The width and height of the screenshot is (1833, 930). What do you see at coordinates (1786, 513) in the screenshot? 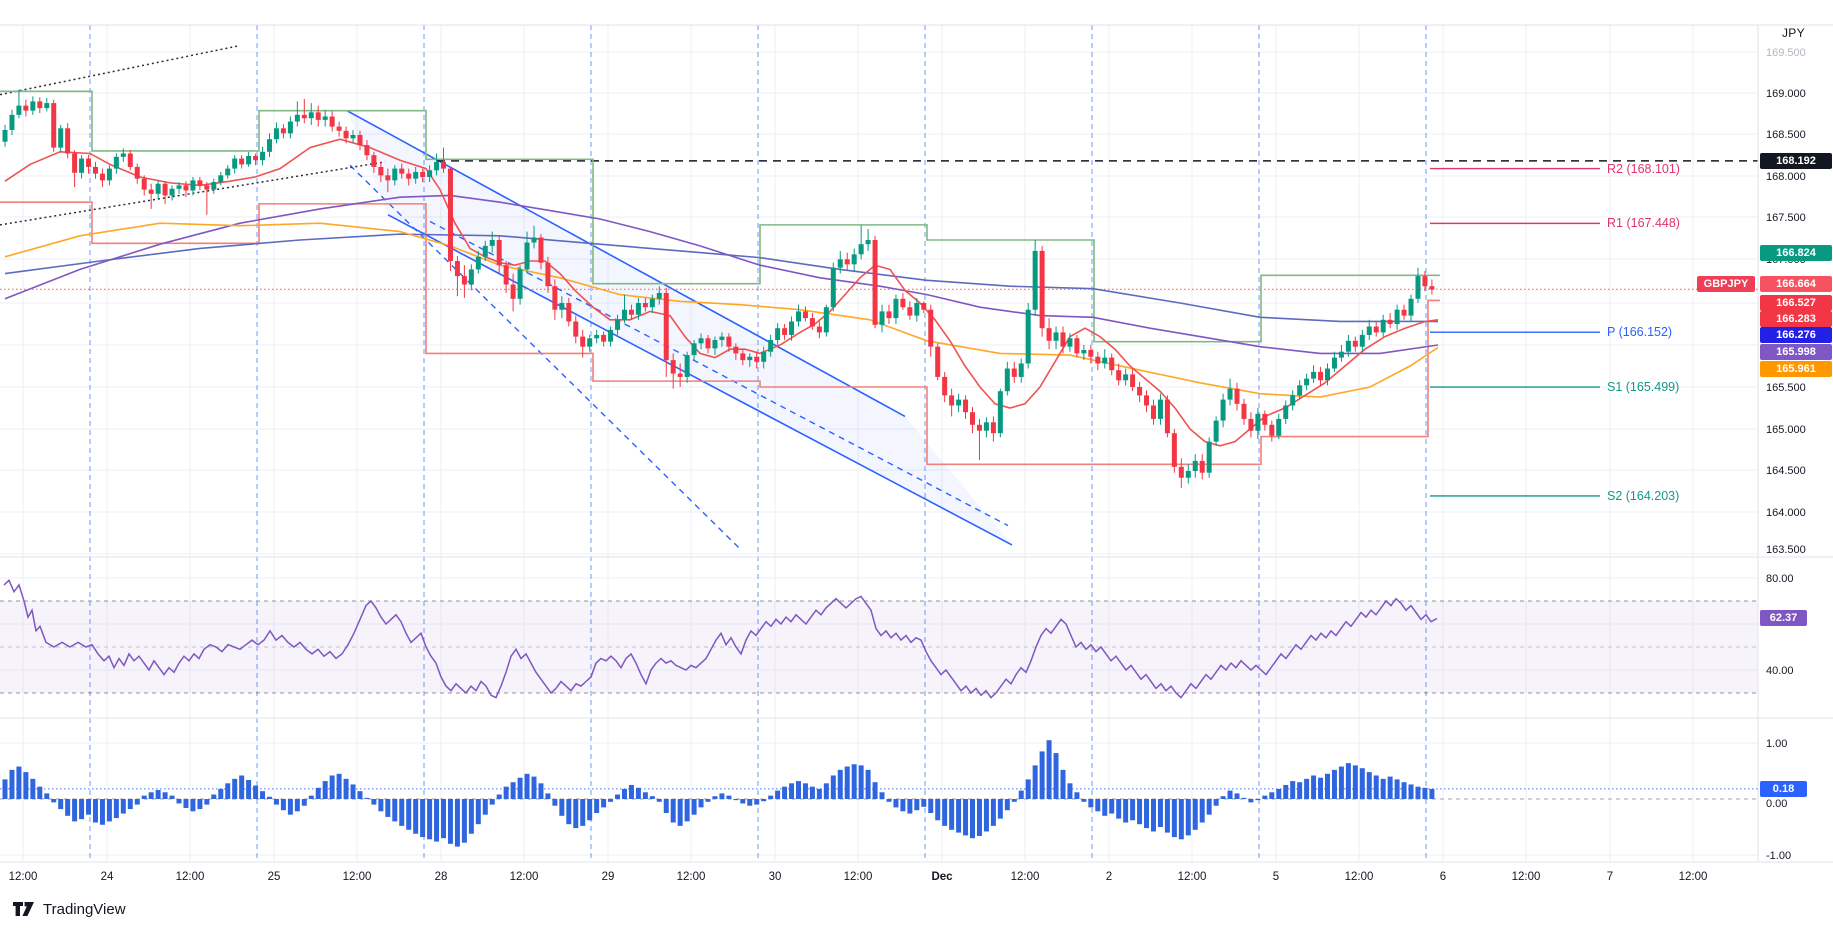
I see `price-axis-tick: 164.000` at bounding box center [1786, 513].